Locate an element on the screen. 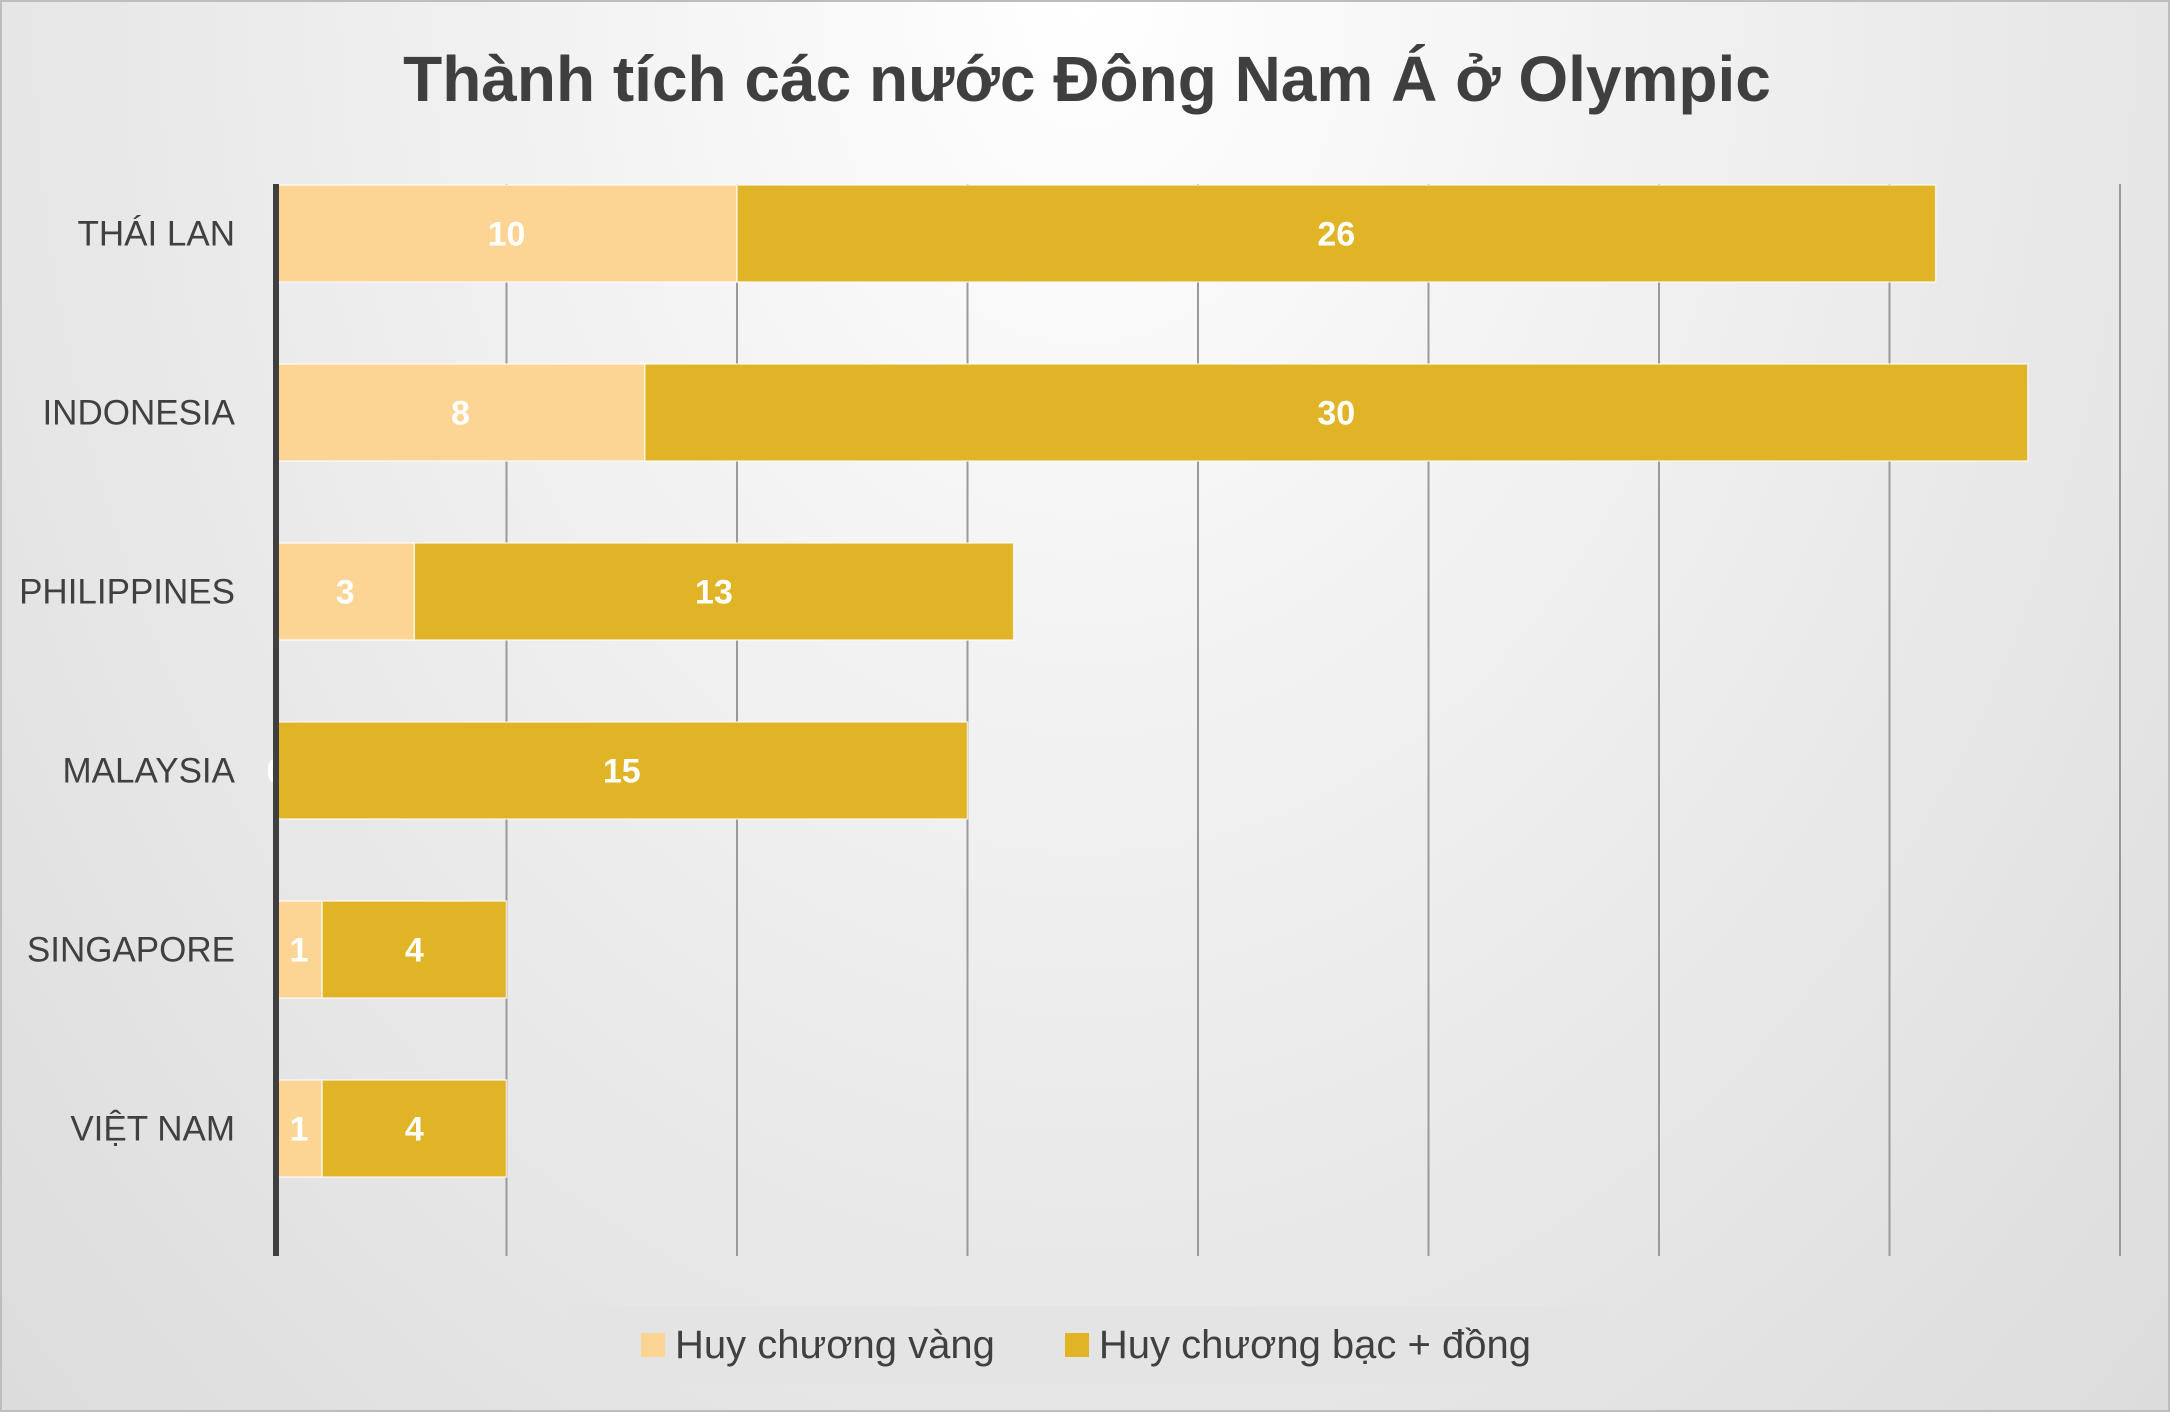 The width and height of the screenshot is (2170, 1414). chart-title: Thành tích các nước Đông Nam Á ở Olympic is located at coordinates (1087, 79).